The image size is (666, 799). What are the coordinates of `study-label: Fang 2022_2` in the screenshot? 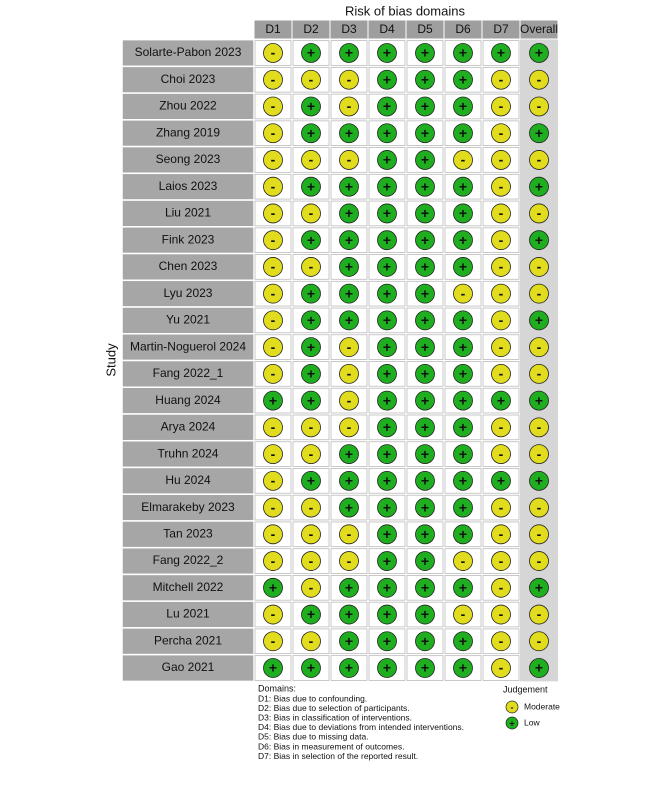 It's located at (188, 560).